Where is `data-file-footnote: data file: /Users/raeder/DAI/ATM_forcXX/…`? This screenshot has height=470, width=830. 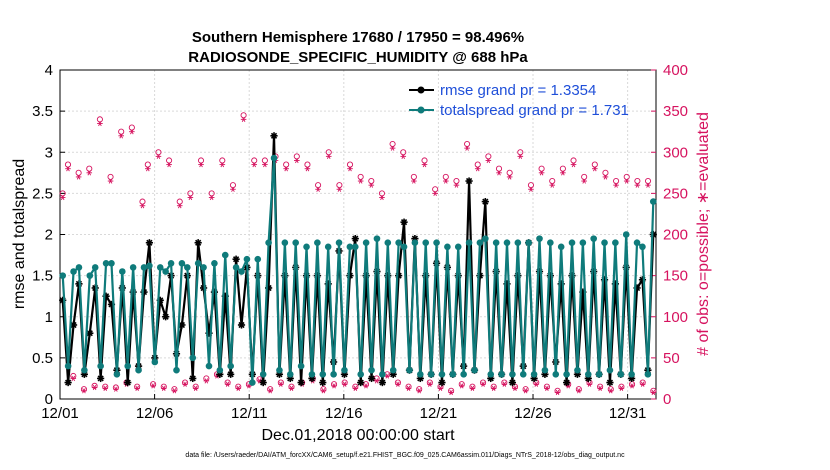 data-file-footnote: data file: /Users/raeder/DAI/ATM_forcXX/… is located at coordinates (405, 455).